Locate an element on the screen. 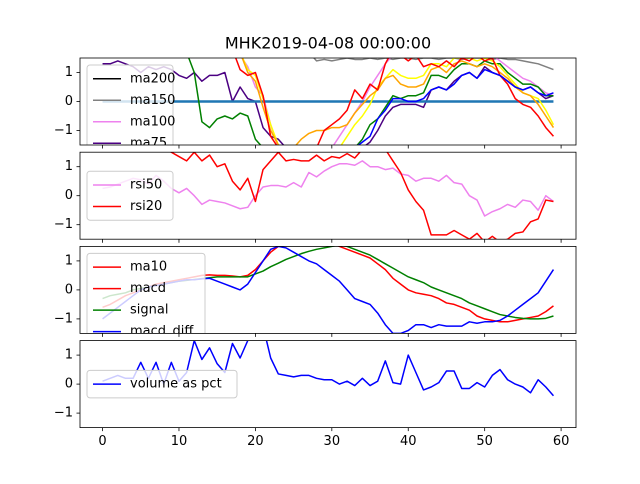 The image size is (640, 484). legend-label: signal is located at coordinates (149, 310).